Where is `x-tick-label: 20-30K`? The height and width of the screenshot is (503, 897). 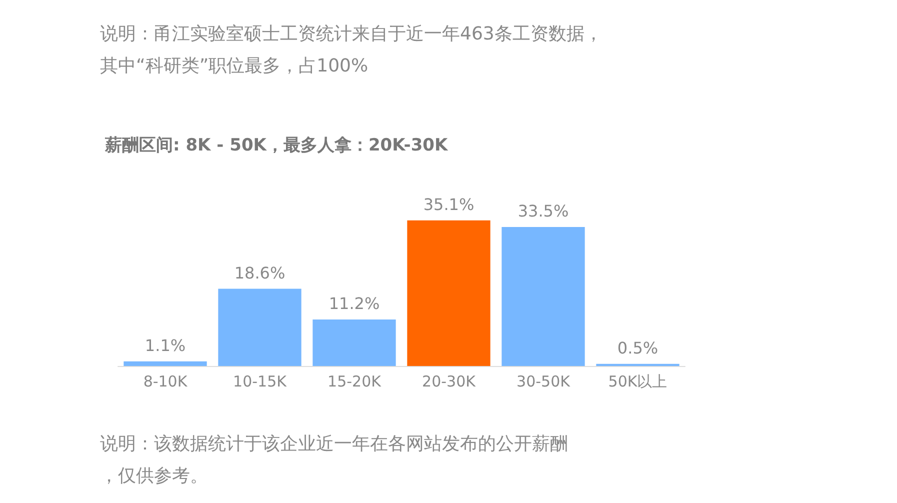 x-tick-label: 20-30K is located at coordinates (449, 381).